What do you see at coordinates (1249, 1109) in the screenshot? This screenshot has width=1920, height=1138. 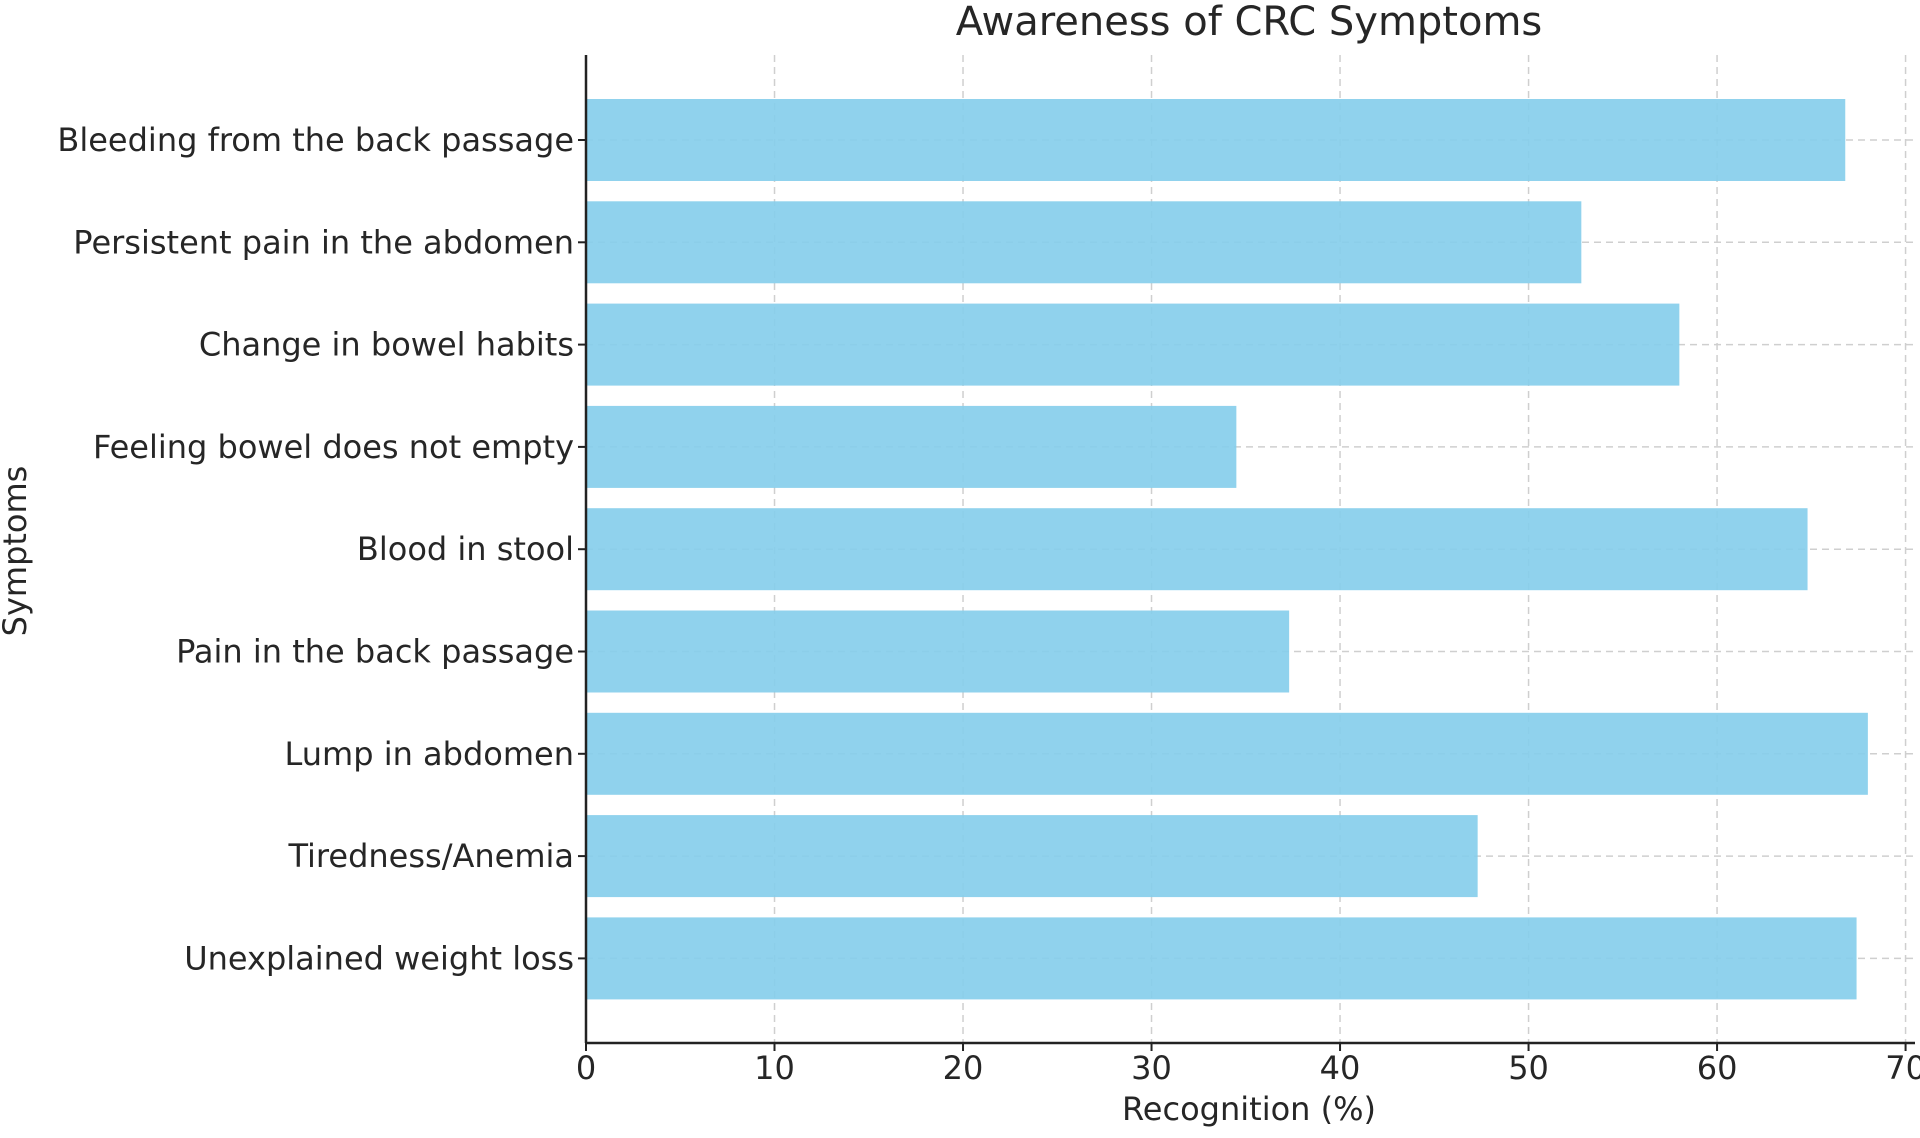 I see `x-axis-label: Recognition (%)` at bounding box center [1249, 1109].